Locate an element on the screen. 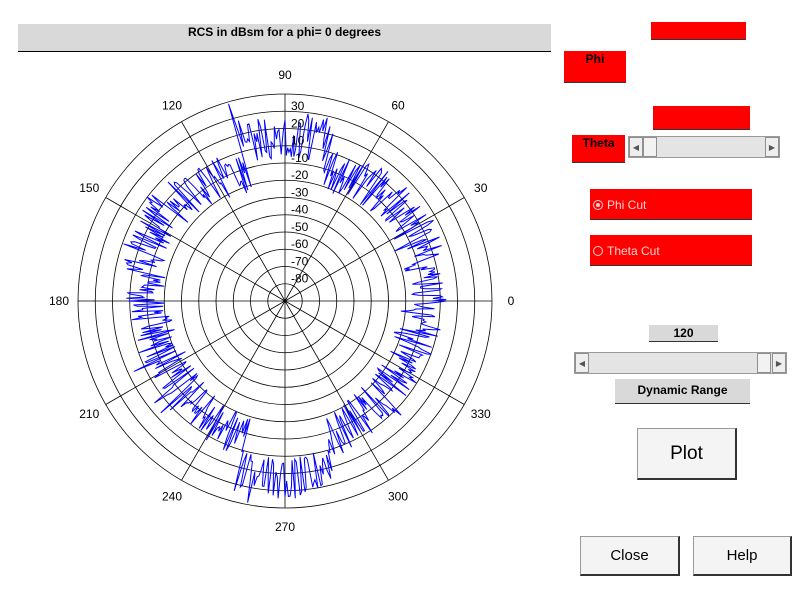 The image size is (798, 593). theta-slider: ◀ ▶ is located at coordinates (704, 147).